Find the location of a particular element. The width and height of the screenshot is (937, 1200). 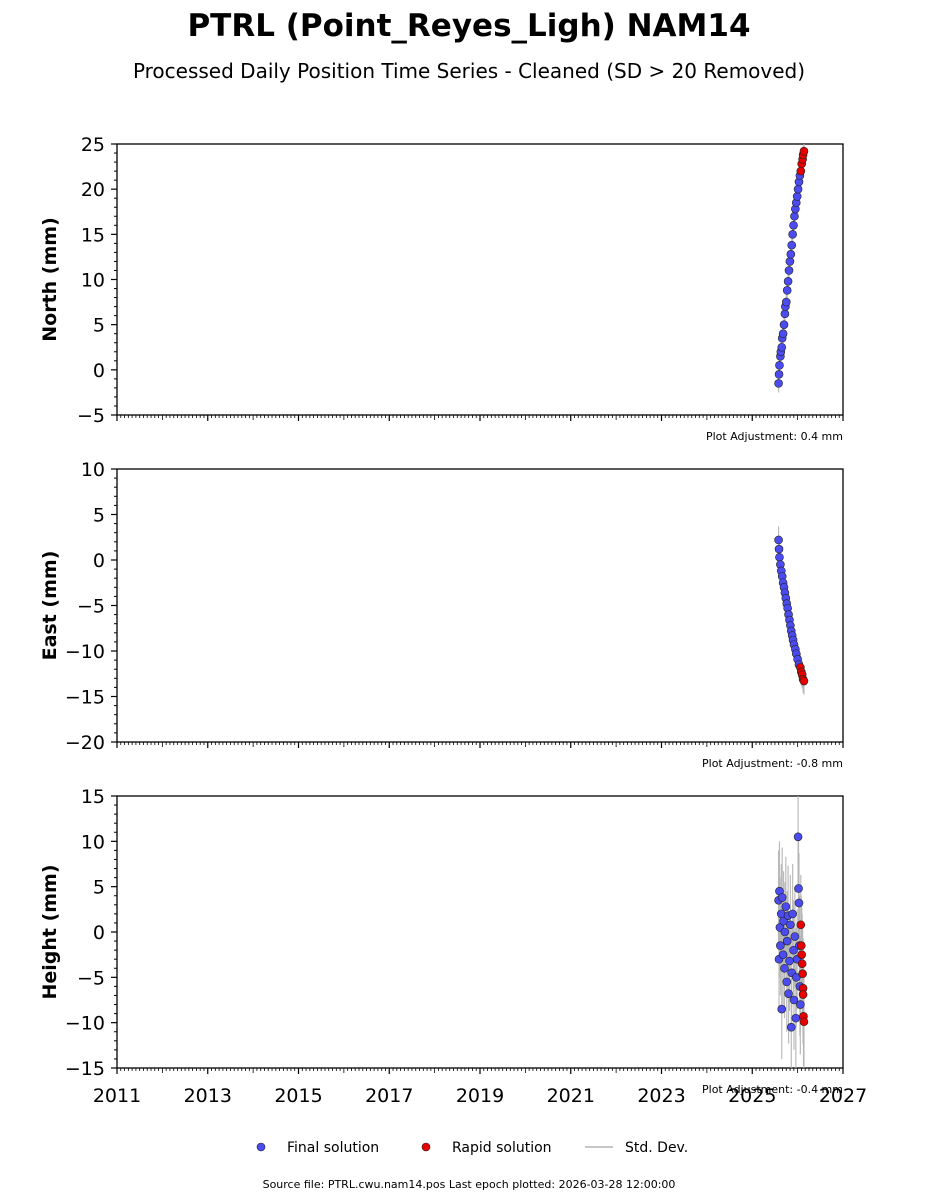

legend-item-std: Std. Dev. is located at coordinates (636, 1148).